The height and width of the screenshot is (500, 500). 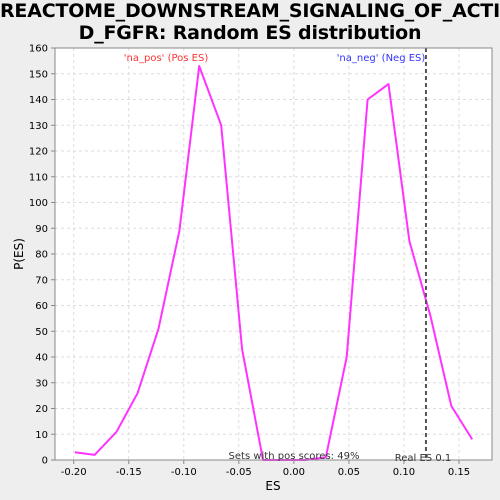 What do you see at coordinates (459, 472) in the screenshot?
I see `x-tick-label: 0.15` at bounding box center [459, 472].